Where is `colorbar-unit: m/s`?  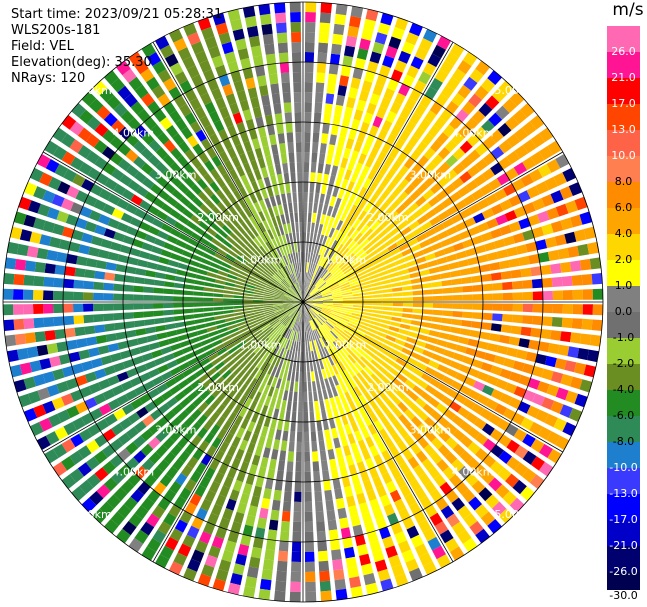
colorbar-unit: m/s is located at coordinates (628, 10).